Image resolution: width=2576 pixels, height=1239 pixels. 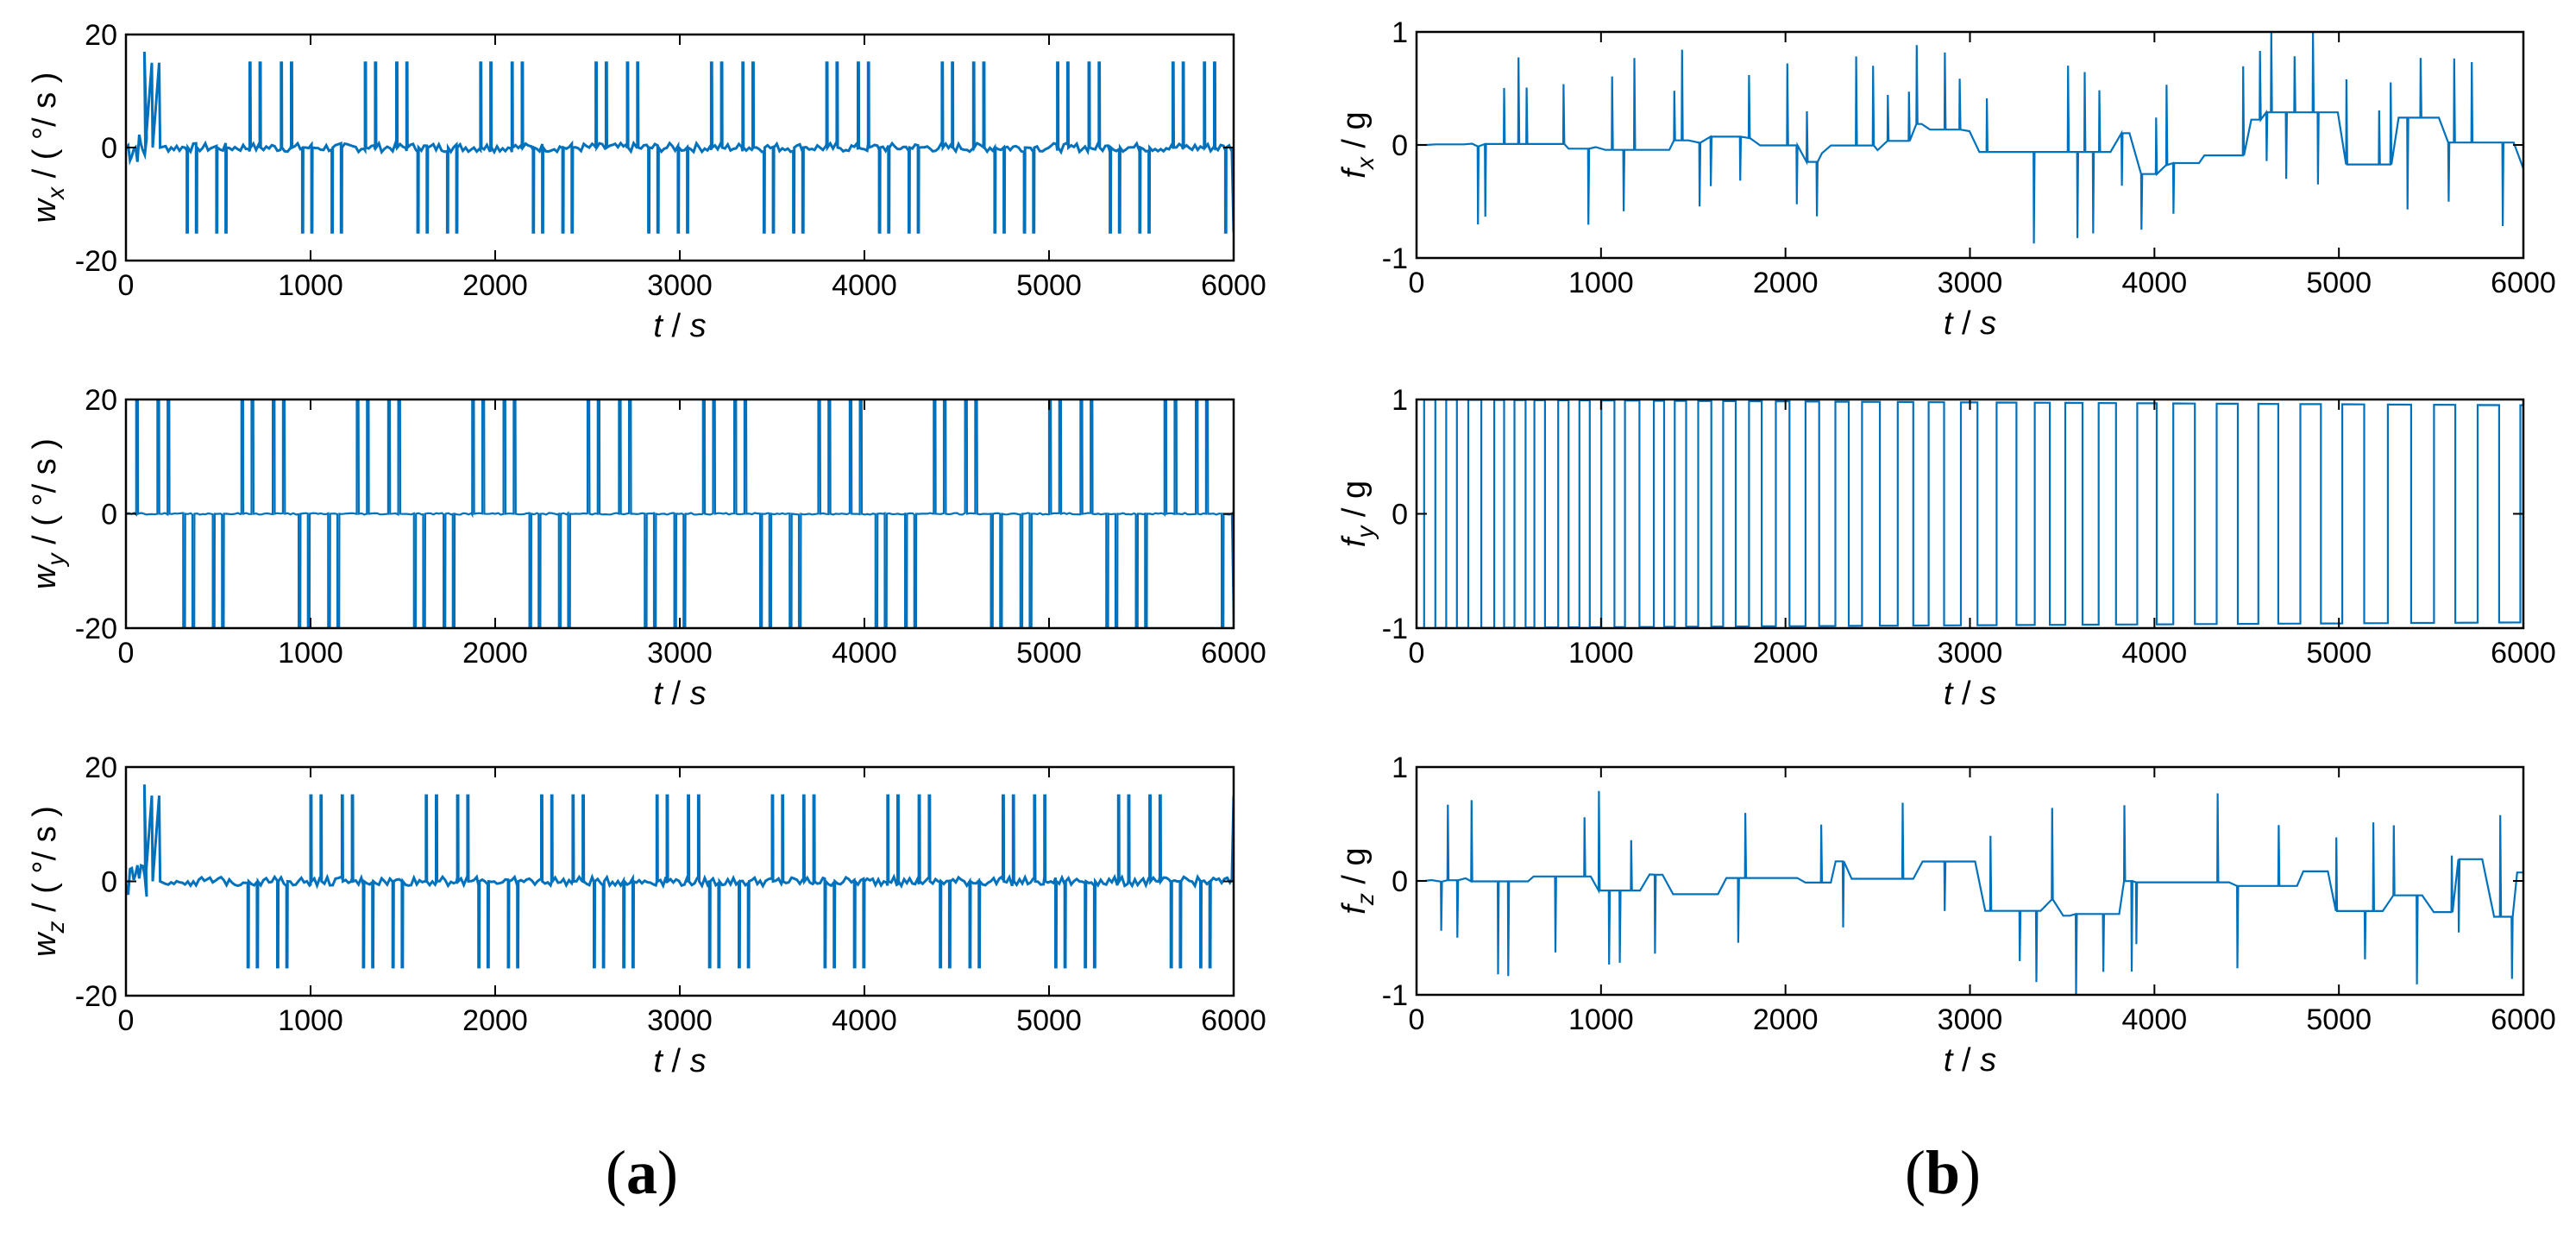 What do you see at coordinates (1395, 258) in the screenshot?
I see `y-tick-label-fx: -1` at bounding box center [1395, 258].